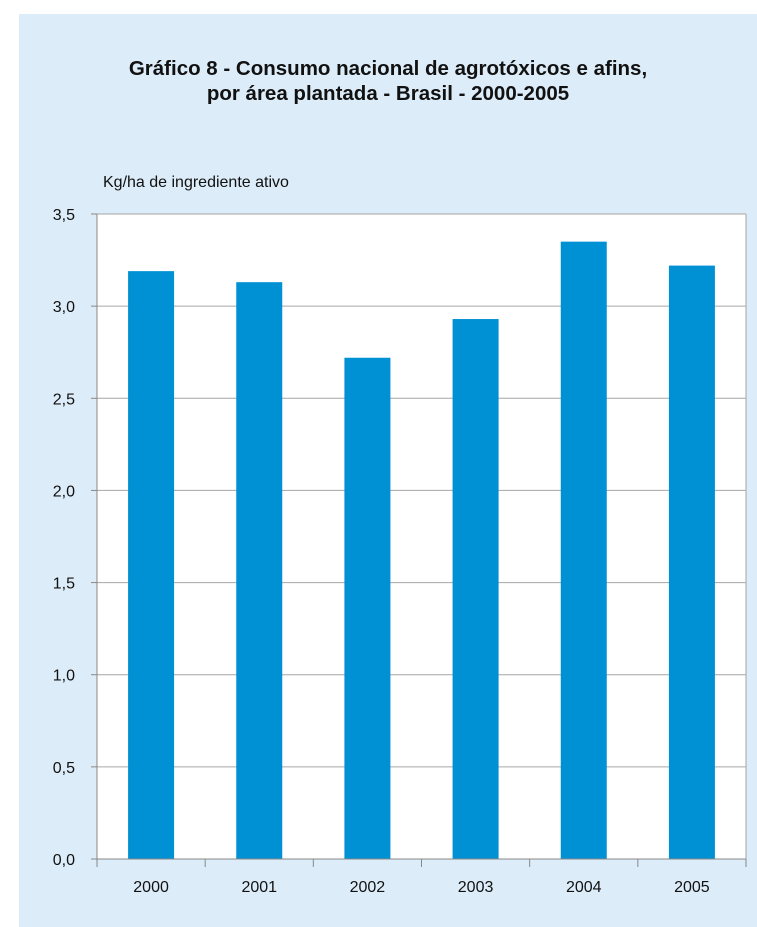  I want to click on y-tick-label: 3,0, so click(64, 307).